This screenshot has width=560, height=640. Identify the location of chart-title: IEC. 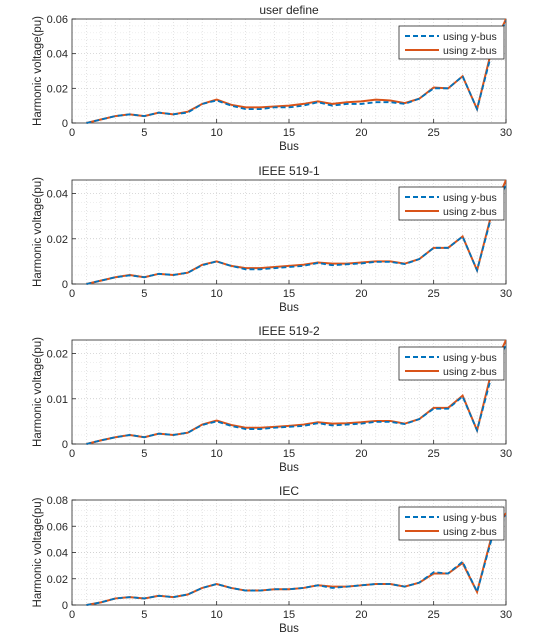
(289, 491).